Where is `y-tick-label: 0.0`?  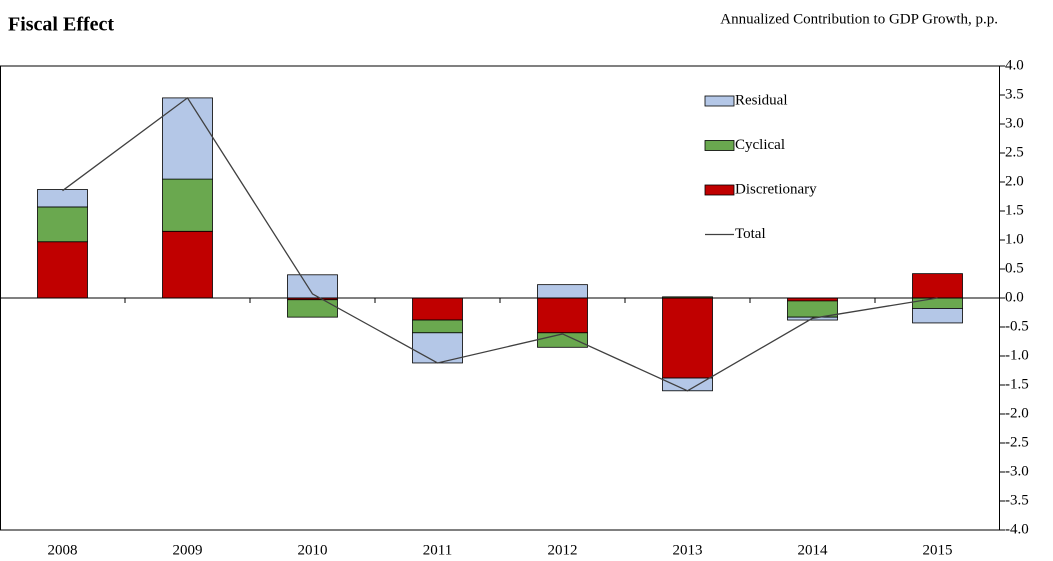 y-tick-label: 0.0 is located at coordinates (1014, 297).